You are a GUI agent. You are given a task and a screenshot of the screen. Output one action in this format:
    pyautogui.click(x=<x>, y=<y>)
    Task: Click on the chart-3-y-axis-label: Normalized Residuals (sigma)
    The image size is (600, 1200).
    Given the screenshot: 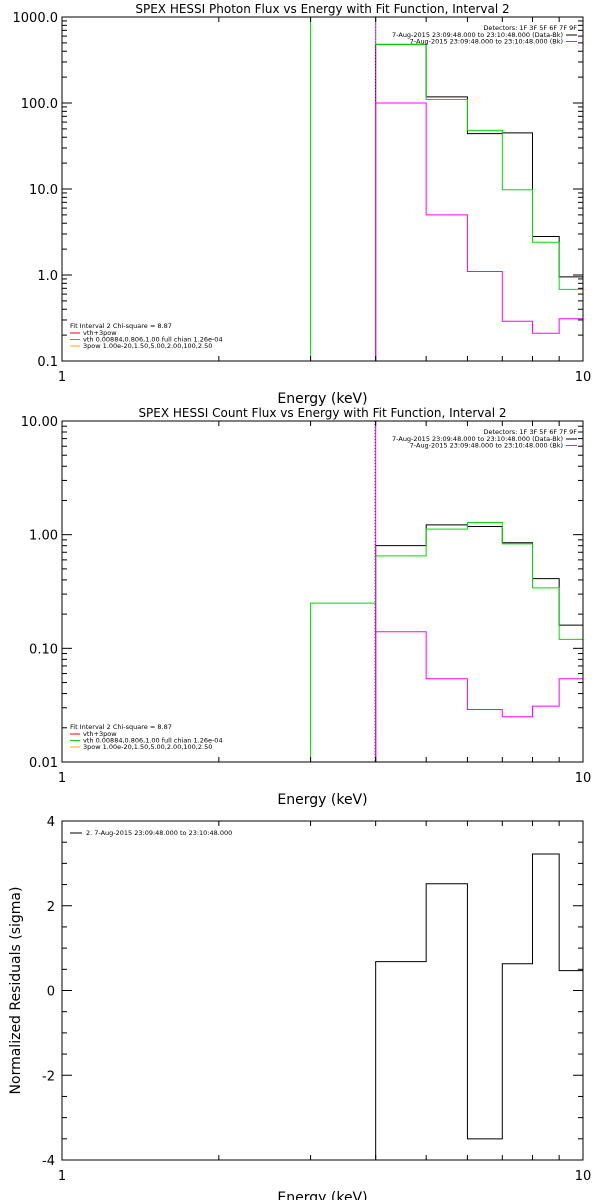 What is the action you would take?
    pyautogui.click(x=16, y=991)
    